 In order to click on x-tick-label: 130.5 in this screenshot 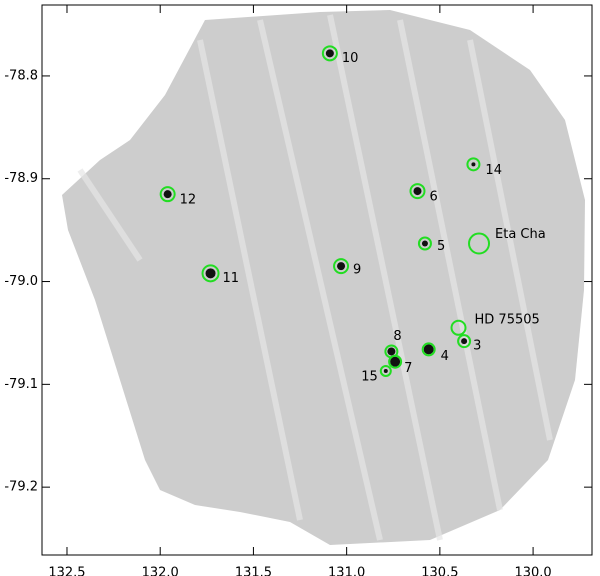, I will do `click(439, 571)`.